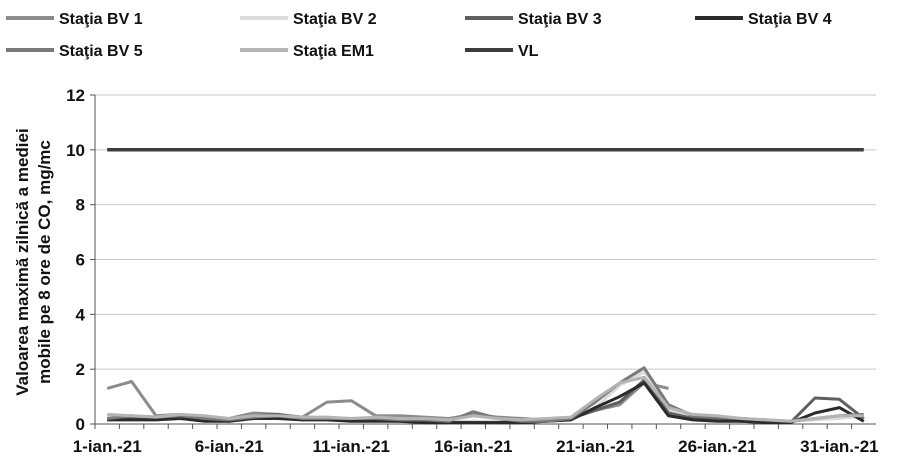 Image resolution: width=905 pixels, height=465 pixels. What do you see at coordinates (333, 51) in the screenshot?
I see `legend-label-6: Staţia EM1` at bounding box center [333, 51].